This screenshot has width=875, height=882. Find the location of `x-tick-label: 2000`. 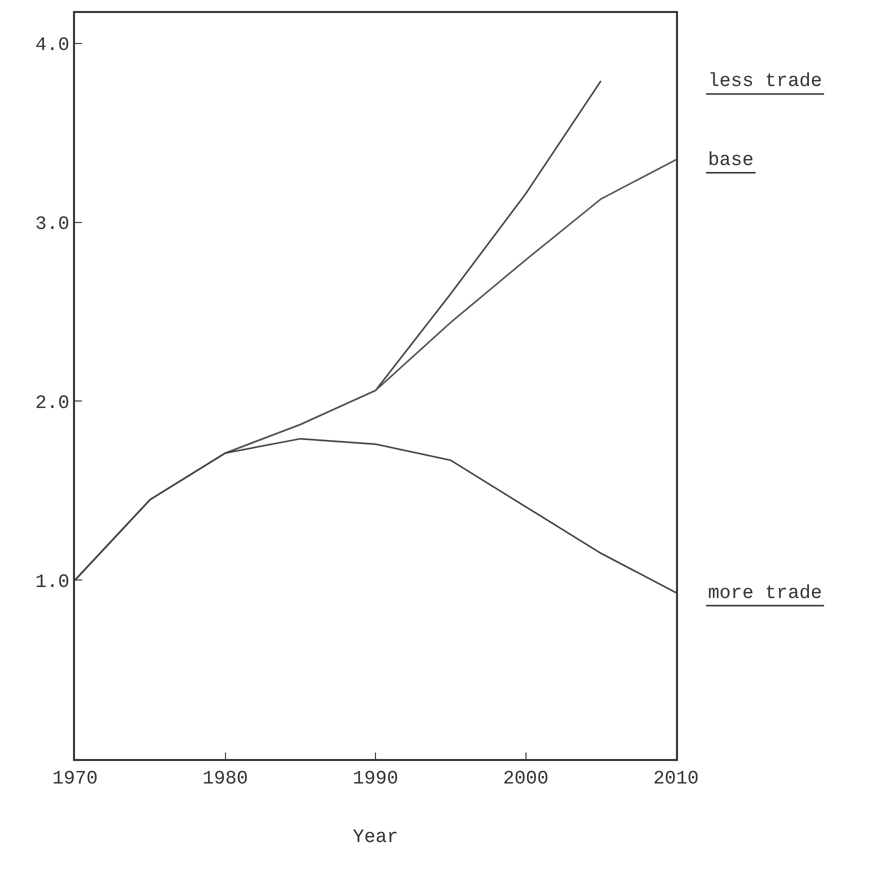

x-tick-label: 2000 is located at coordinates (525, 779).